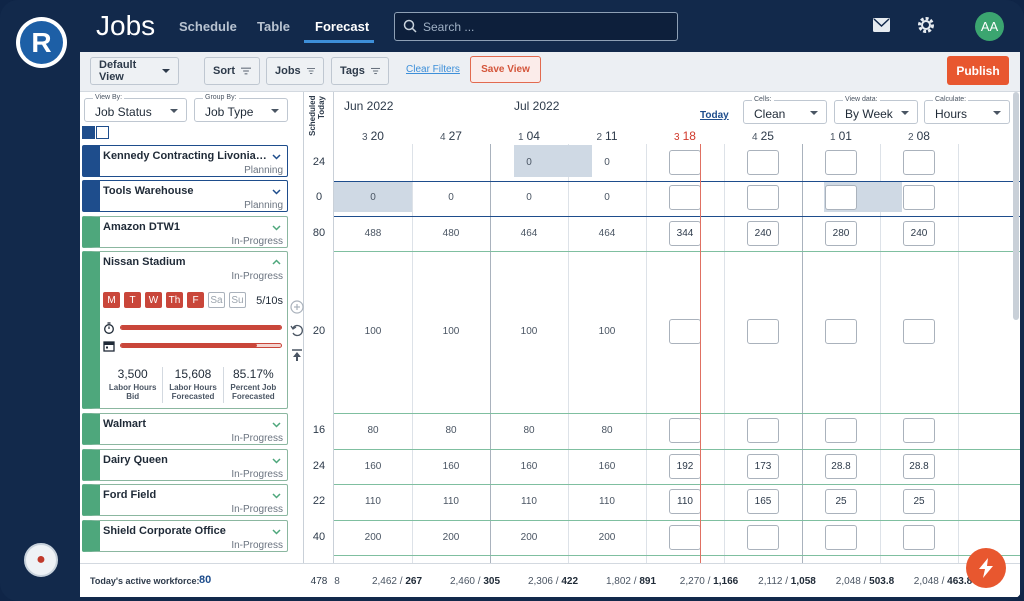 Image resolution: width=1024 pixels, height=601 pixels. Describe the element at coordinates (185, 536) in the screenshot. I see `job-card: Shield Corporate Office In-Progress` at that location.